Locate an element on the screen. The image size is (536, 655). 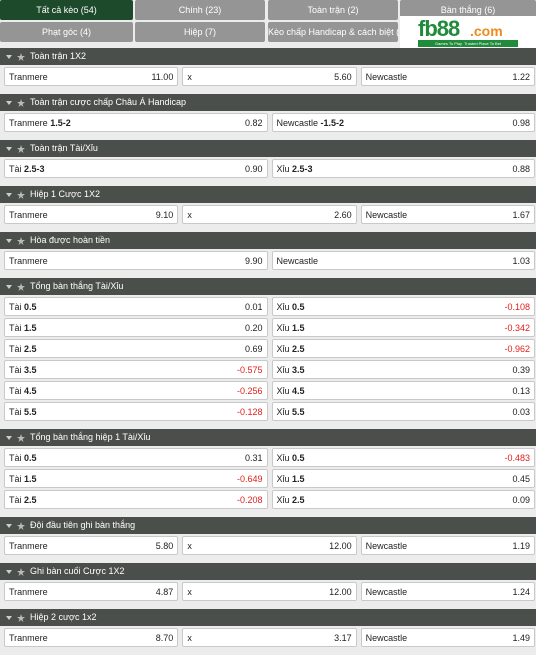
odds-cell: Tài 0.5 0.01 is located at coordinates (136, 306).